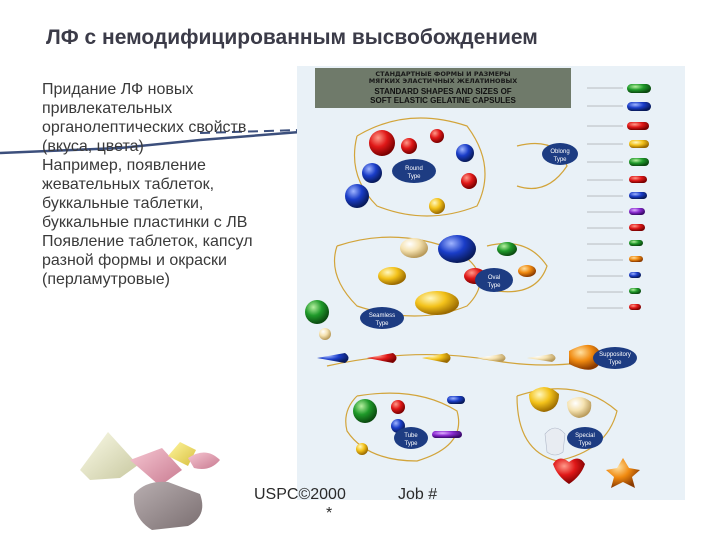 Image resolution: width=720 pixels, height=540 pixels. What do you see at coordinates (569, 471) in the screenshot?
I see `heart-capsule-icon` at bounding box center [569, 471].